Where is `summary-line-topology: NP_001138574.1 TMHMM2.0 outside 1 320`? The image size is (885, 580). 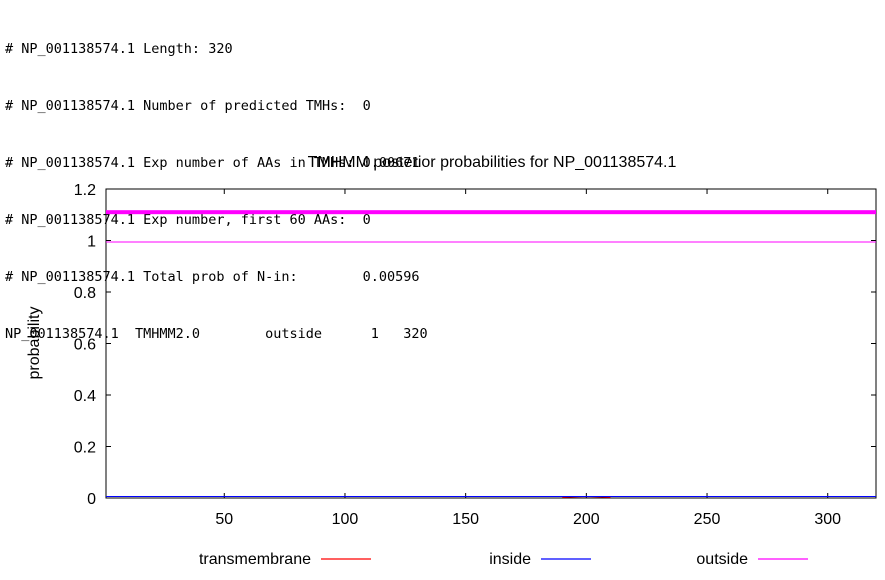 summary-line-topology: NP_001138574.1 TMHMM2.0 outside 1 320 is located at coordinates (216, 334).